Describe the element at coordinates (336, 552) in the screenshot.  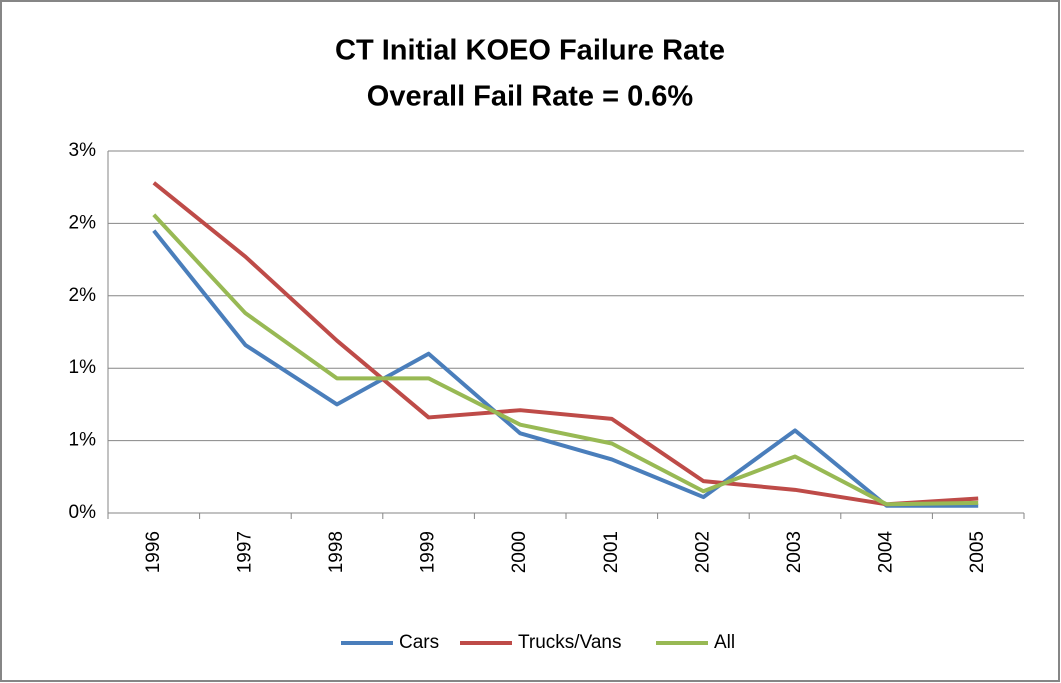
I see `x-tick-label: 1998` at that location.